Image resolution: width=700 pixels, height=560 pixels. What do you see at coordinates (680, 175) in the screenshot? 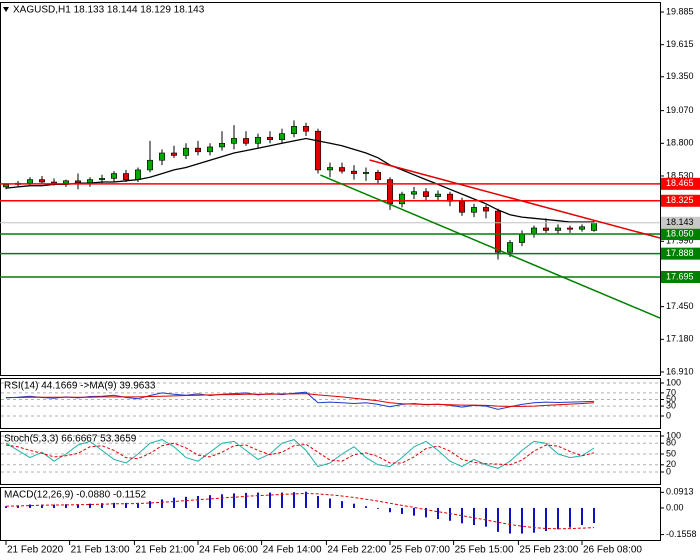
I see `y-tick-label: 18.530` at bounding box center [680, 175].